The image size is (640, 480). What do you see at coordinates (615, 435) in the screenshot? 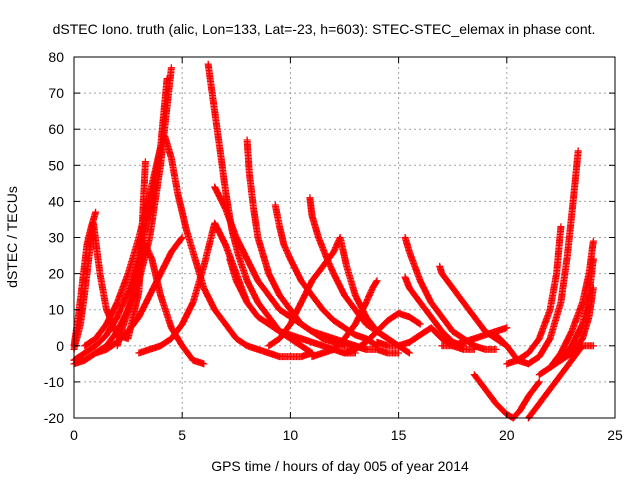
I see `x-tick-label: 25` at bounding box center [615, 435].